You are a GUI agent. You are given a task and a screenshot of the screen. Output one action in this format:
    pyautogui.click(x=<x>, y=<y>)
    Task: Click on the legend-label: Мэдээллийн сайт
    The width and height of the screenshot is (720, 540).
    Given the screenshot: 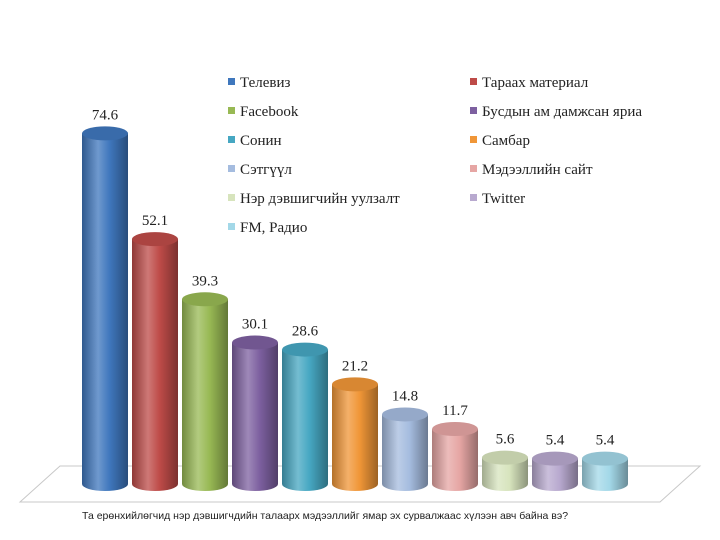 What is the action you would take?
    pyautogui.click(x=537, y=170)
    